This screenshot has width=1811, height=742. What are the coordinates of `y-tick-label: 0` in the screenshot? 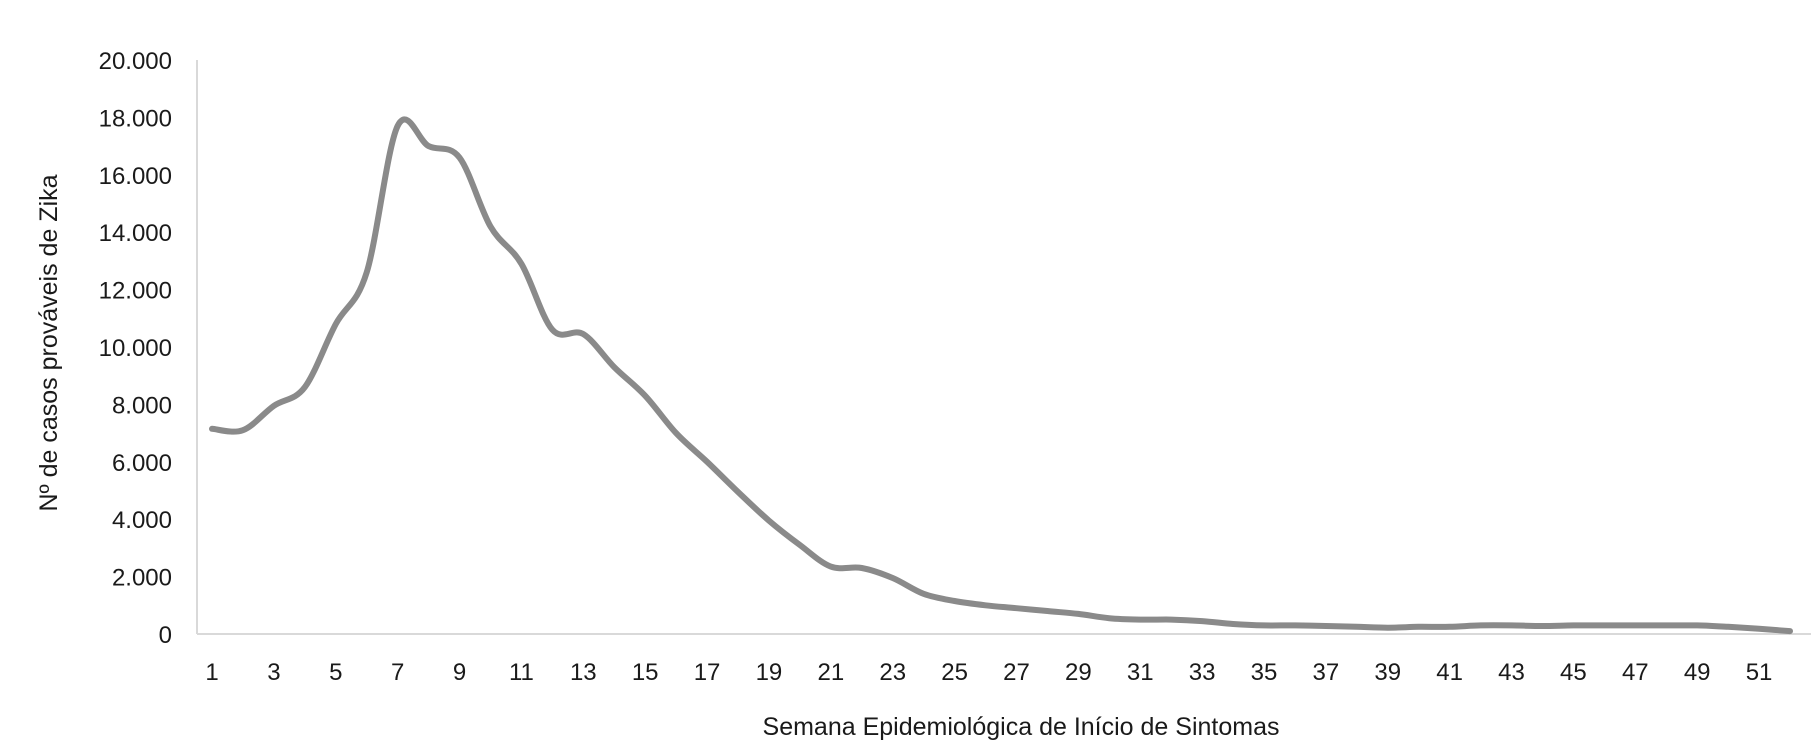 It's located at (165, 635).